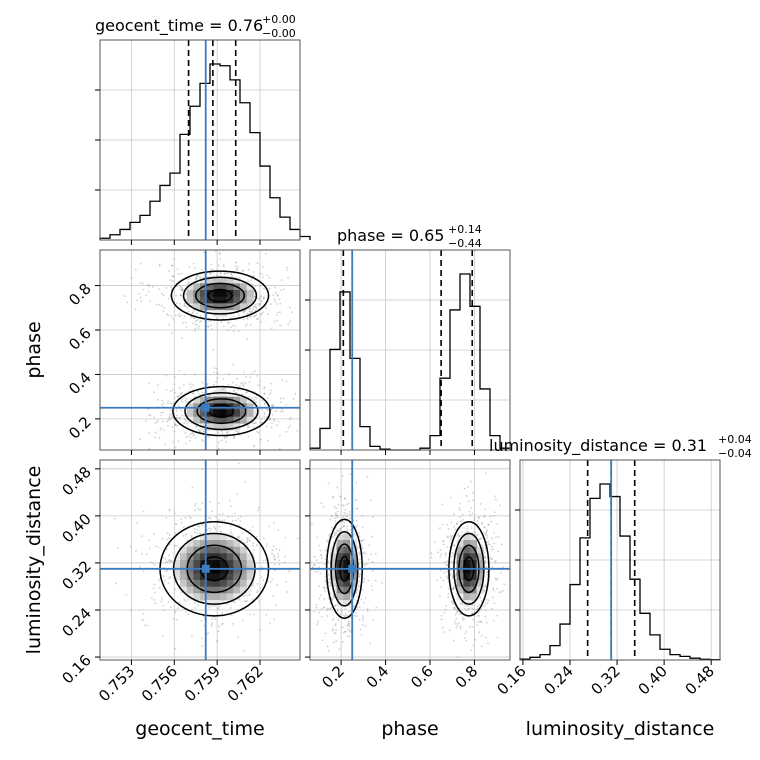  What do you see at coordinates (653, 680) in the screenshot?
I see `x-tick-label-luminosity_distance: 0.40` at bounding box center [653, 680].